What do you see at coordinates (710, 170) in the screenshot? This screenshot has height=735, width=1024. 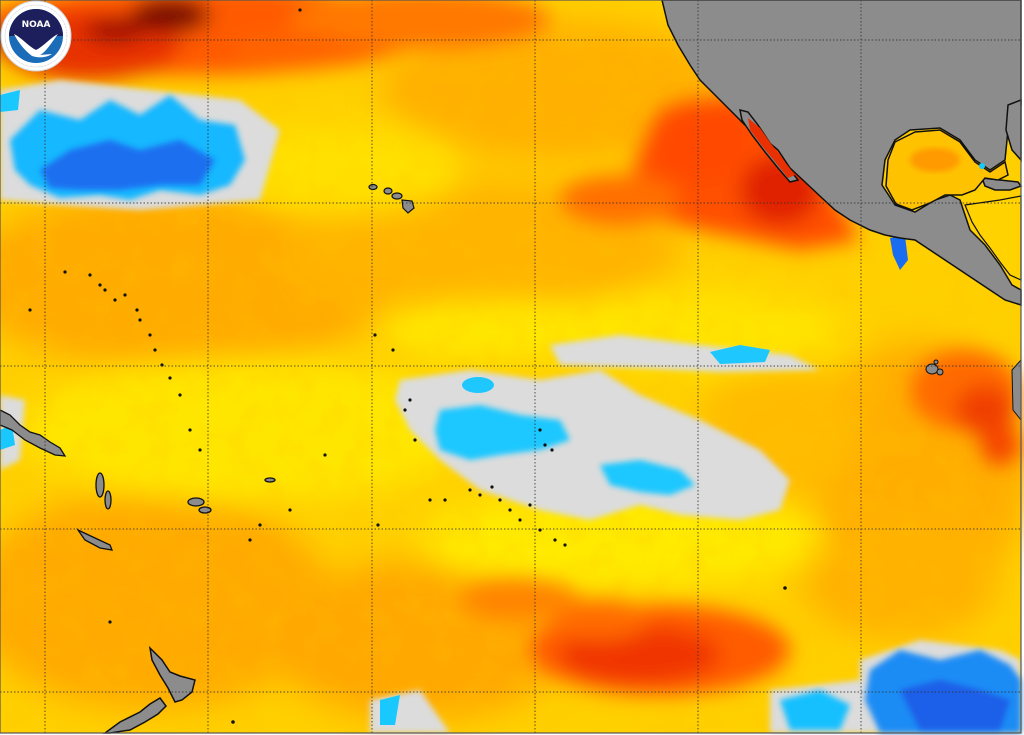 I see `mexico-coast-hot` at bounding box center [710, 170].